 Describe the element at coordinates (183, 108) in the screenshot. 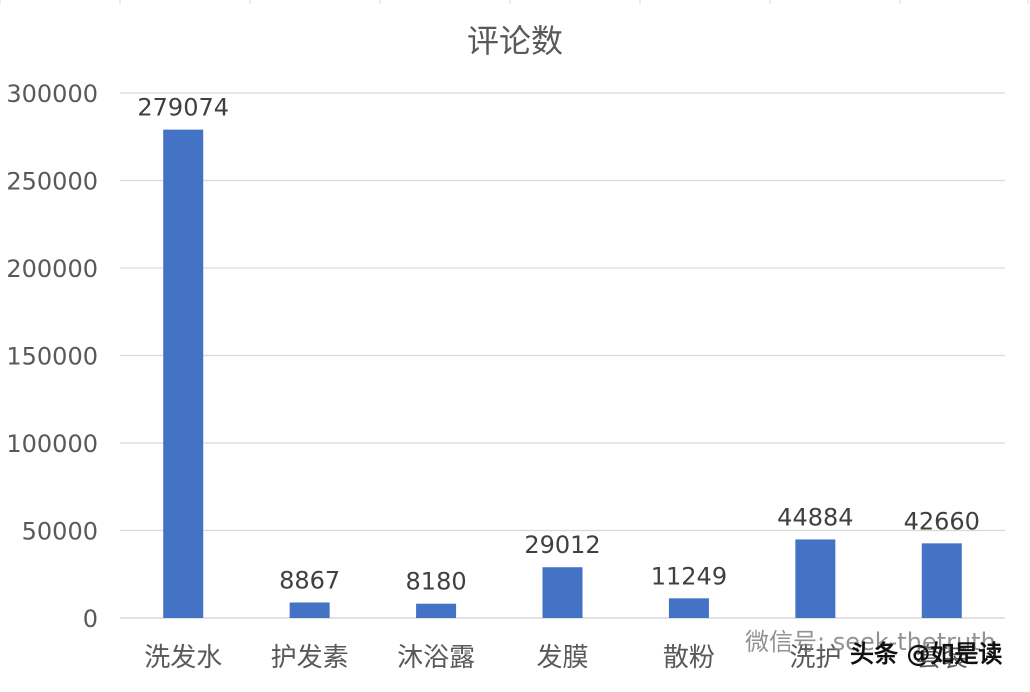

I see `data-label: 279074` at that location.